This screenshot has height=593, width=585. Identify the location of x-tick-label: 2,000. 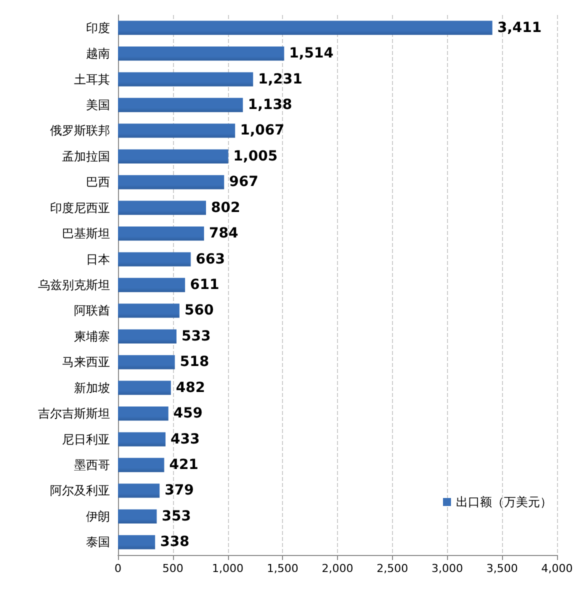
(338, 568).